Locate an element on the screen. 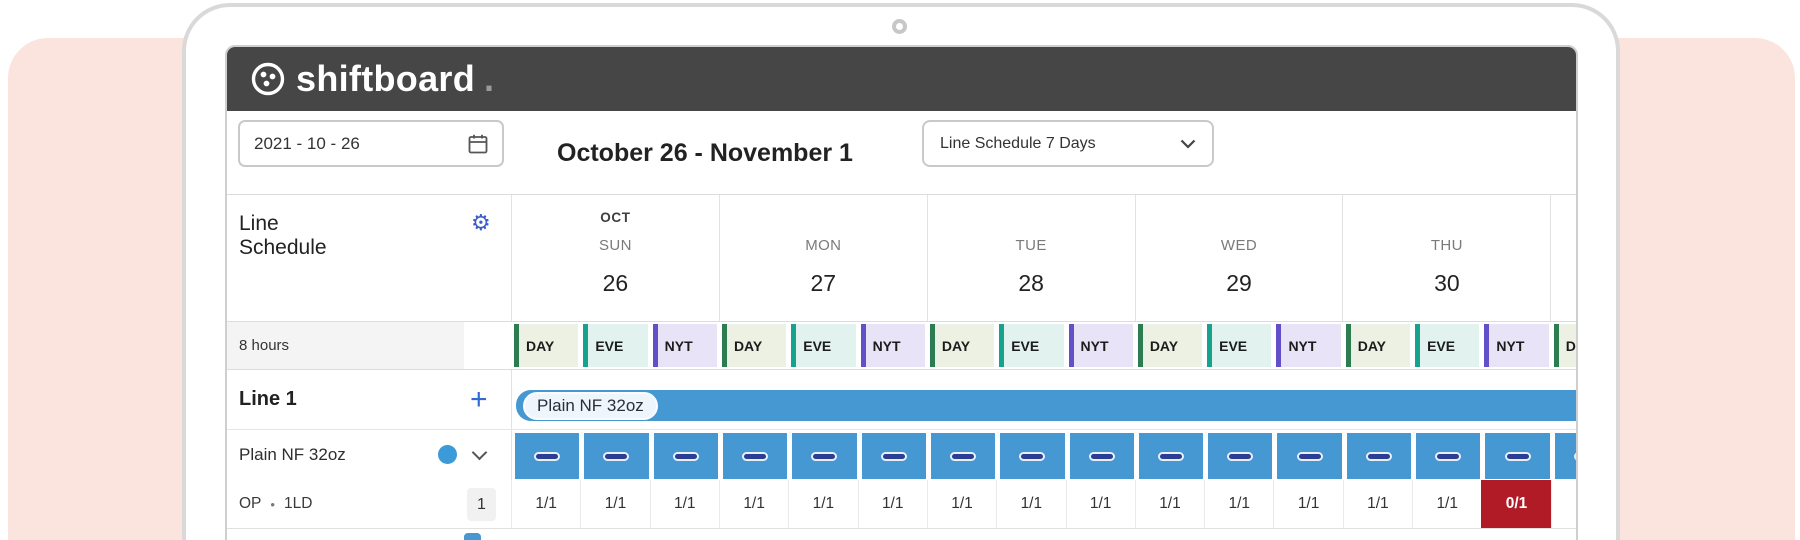  day-weekday-label: TUE is located at coordinates (1031, 245).